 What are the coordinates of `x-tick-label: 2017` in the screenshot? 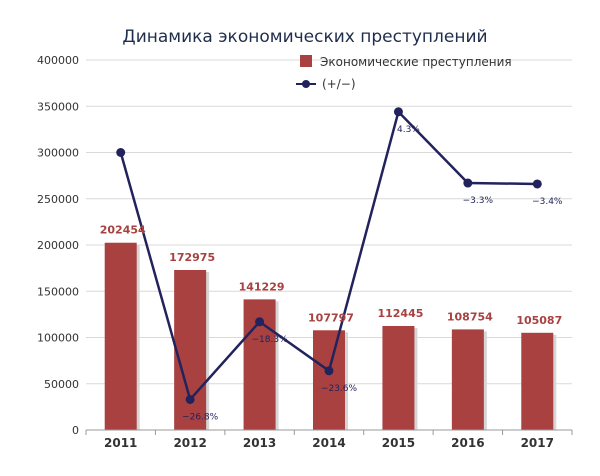 It's located at (537, 443).